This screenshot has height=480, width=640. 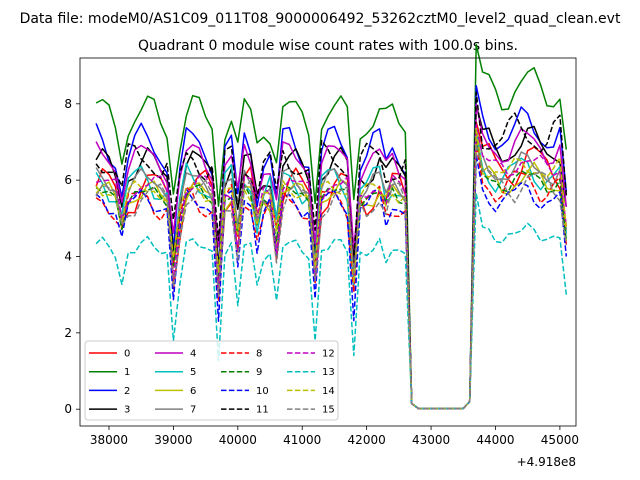 I want to click on y-tick-label: 0, so click(x=68, y=409).